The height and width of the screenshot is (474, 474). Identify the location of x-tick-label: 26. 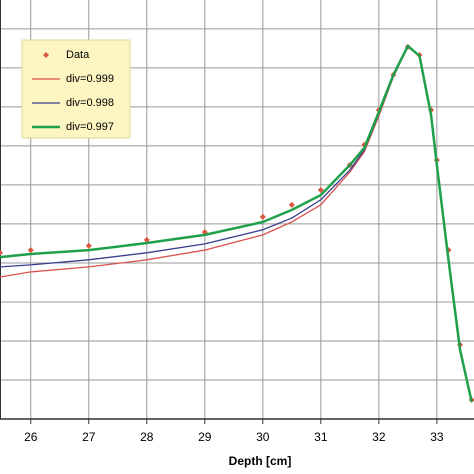
(31, 437).